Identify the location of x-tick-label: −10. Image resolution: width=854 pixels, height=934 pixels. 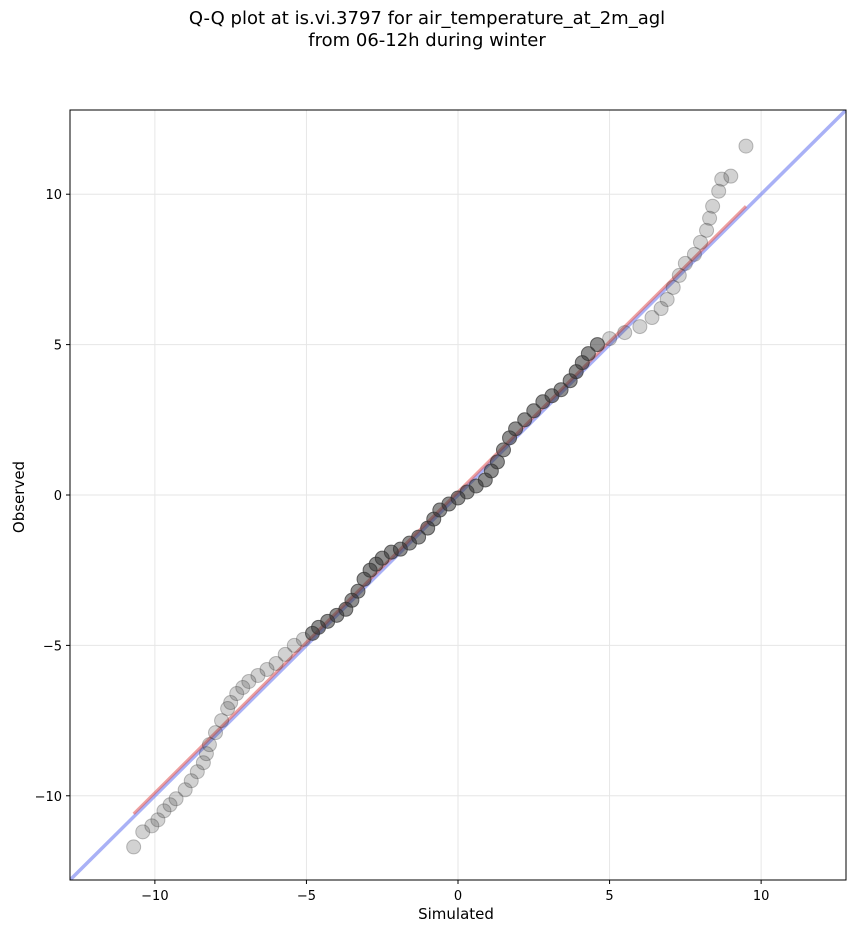
(154, 896).